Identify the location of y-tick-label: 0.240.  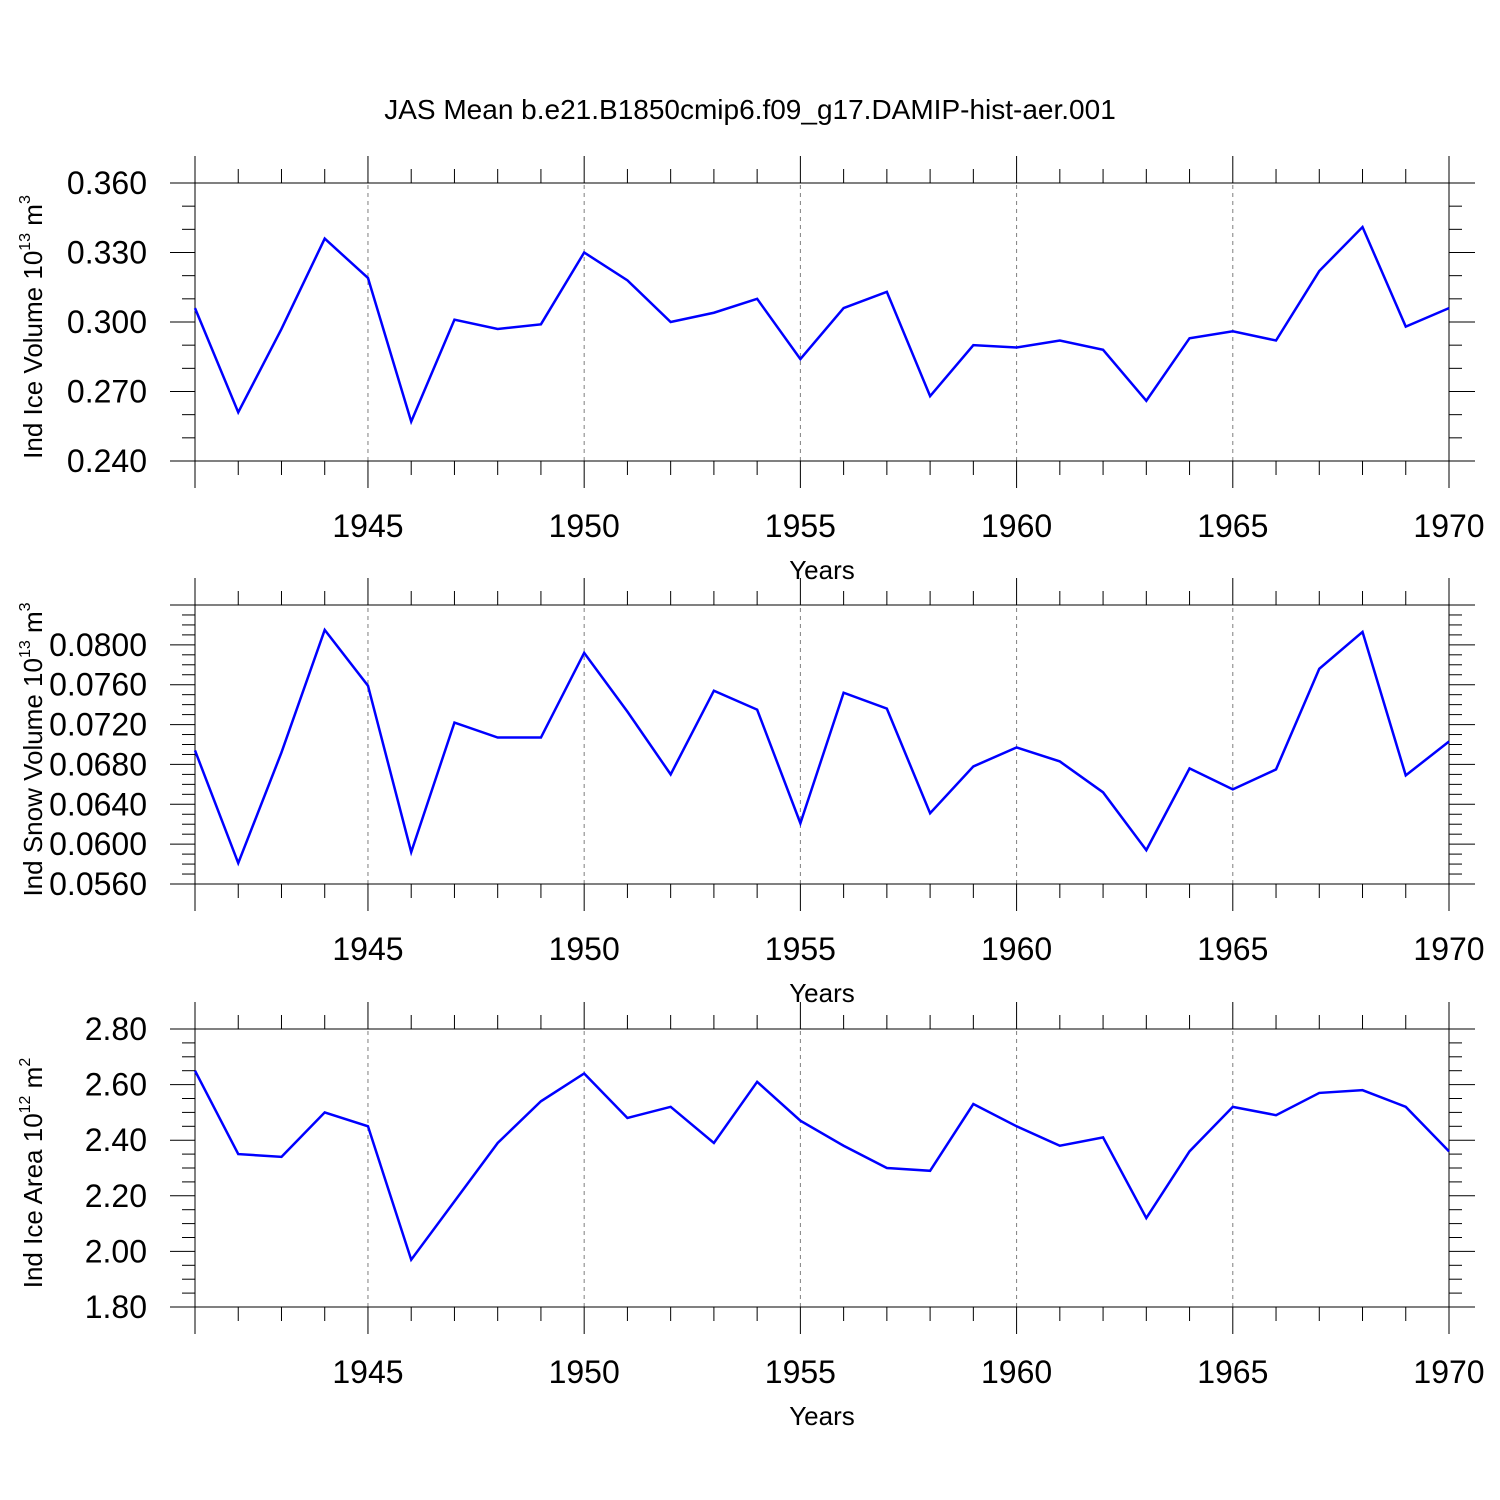
(107, 461).